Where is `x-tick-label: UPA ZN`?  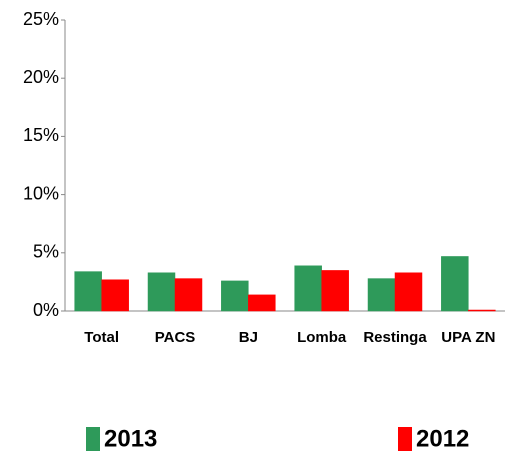
x-tick-label: UPA ZN is located at coordinates (468, 337).